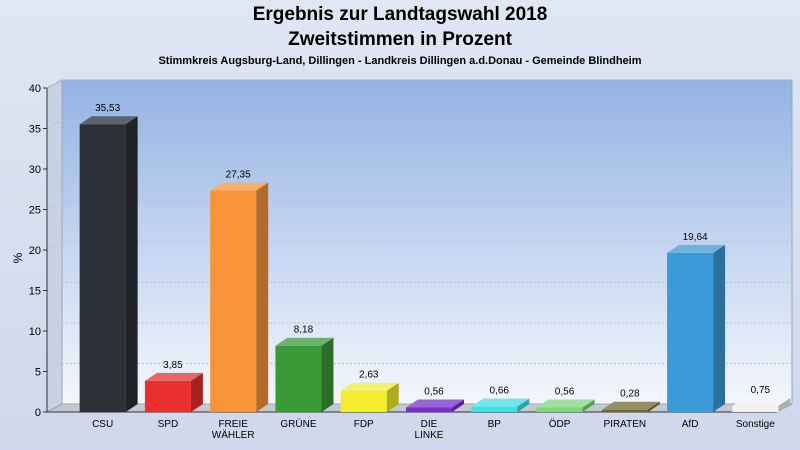  What do you see at coordinates (35, 130) in the screenshot?
I see `y-tick-label: 35` at bounding box center [35, 130].